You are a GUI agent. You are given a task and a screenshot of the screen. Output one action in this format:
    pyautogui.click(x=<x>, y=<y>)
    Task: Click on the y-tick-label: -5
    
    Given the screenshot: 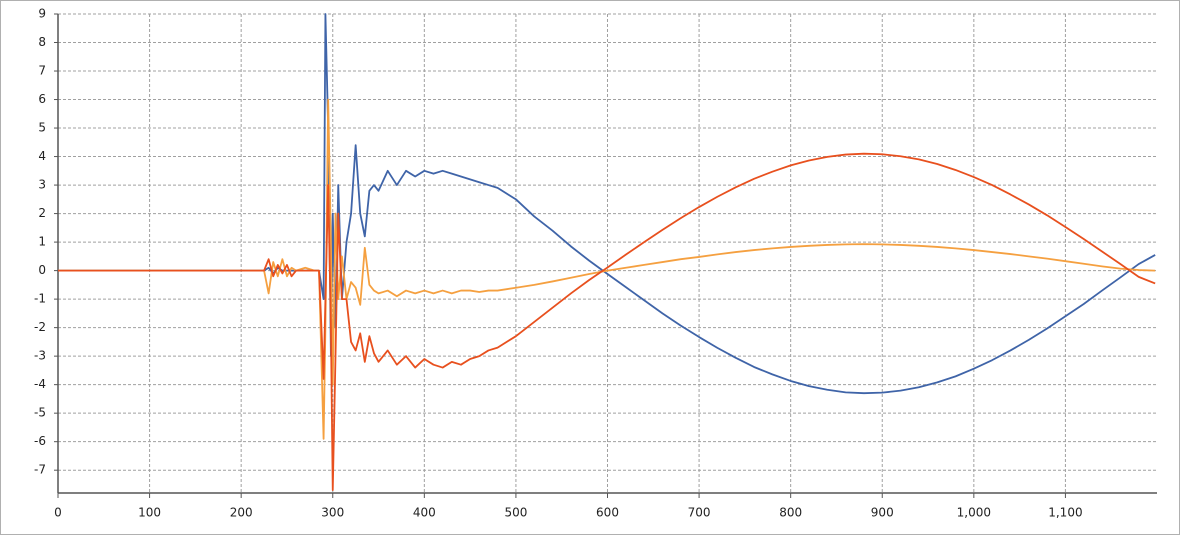 What is the action you would take?
    pyautogui.click(x=40, y=413)
    